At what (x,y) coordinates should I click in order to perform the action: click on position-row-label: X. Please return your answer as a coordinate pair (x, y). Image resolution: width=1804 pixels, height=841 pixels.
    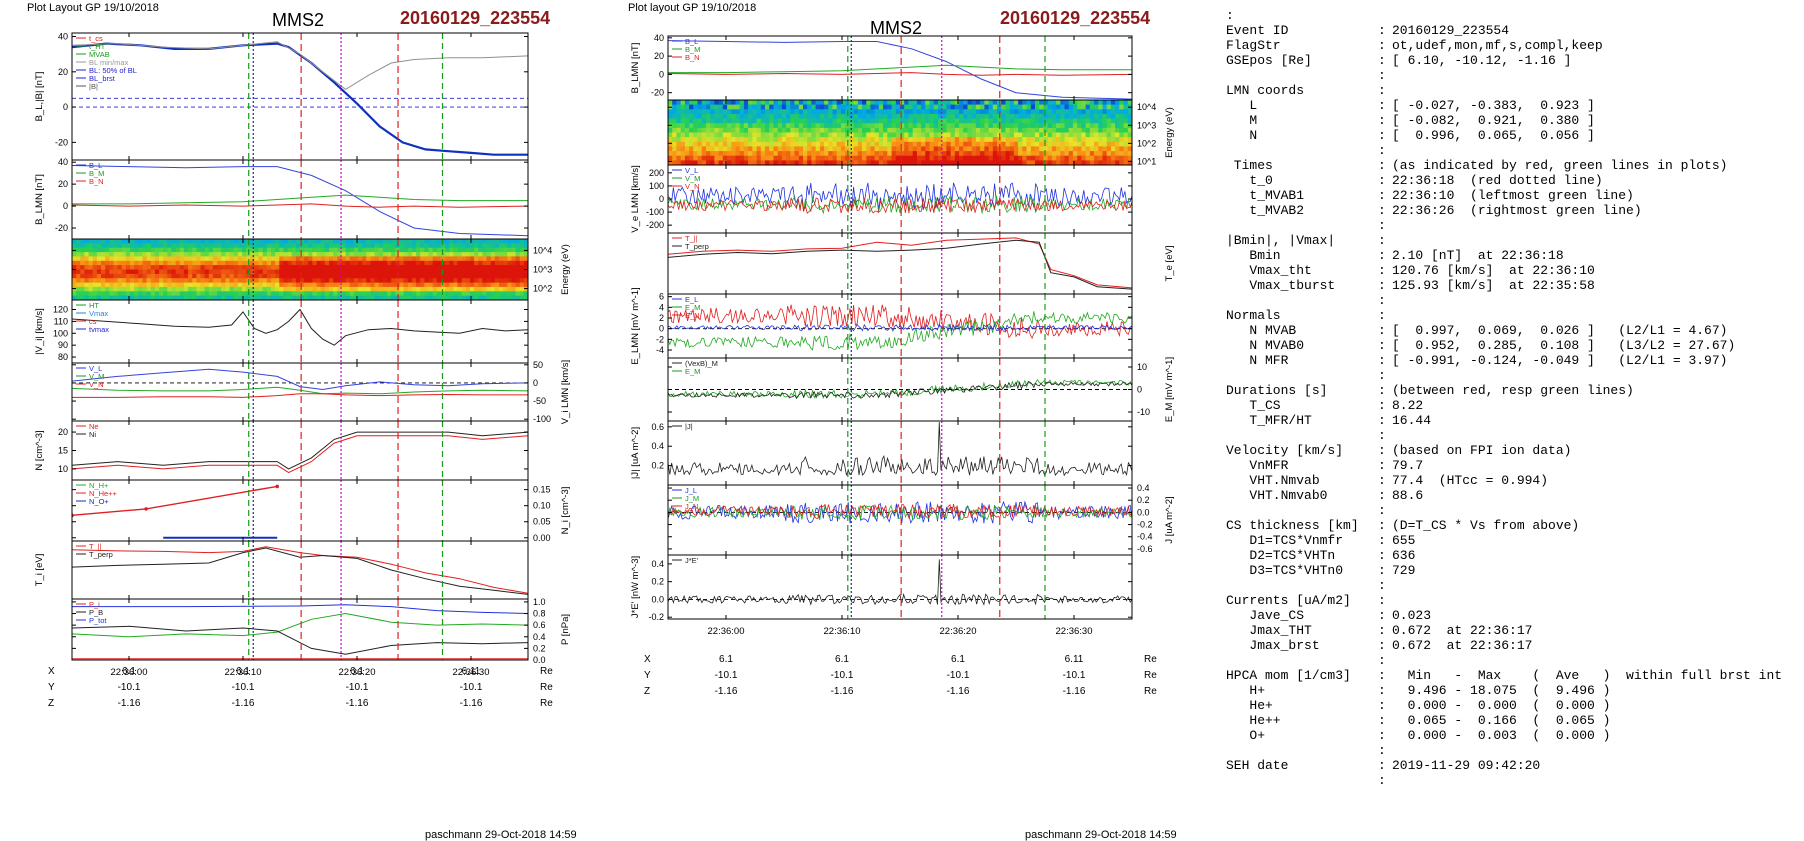
    Looking at the image, I should click on (51, 671).